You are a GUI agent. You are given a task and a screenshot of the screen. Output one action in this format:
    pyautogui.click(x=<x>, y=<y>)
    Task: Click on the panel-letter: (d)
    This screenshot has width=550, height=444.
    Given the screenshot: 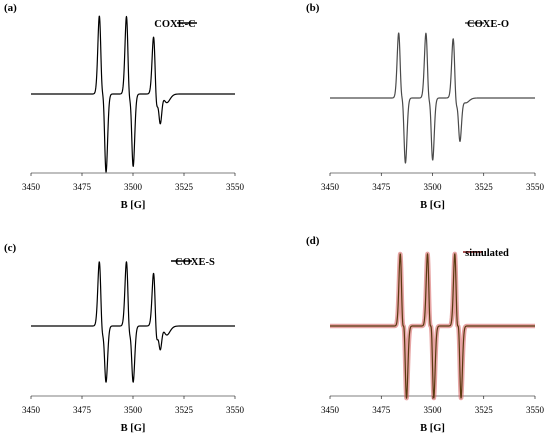 What is the action you would take?
    pyautogui.click(x=313, y=241)
    